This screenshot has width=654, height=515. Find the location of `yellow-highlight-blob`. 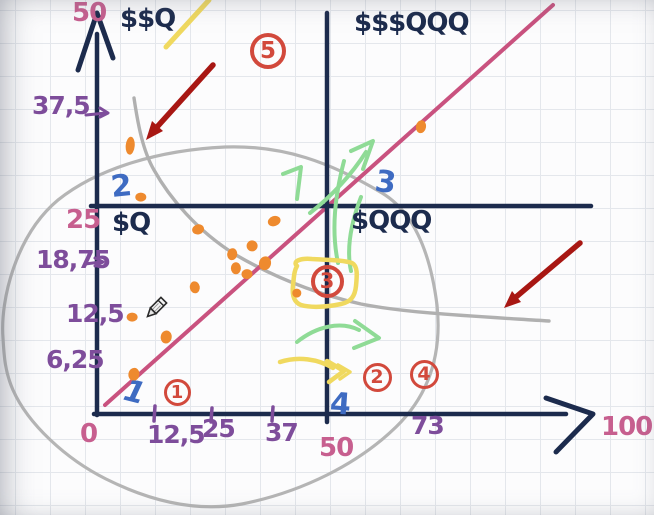

yellow-highlight-blob is located at coordinates (325, 283).